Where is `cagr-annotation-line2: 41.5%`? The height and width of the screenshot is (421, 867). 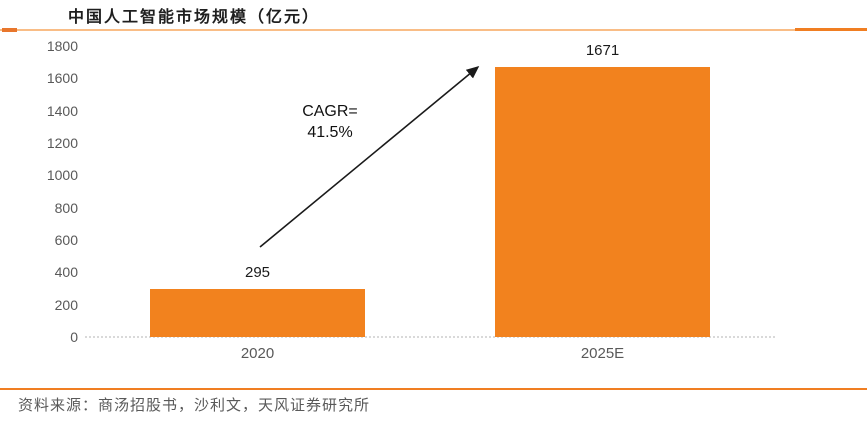 cagr-annotation-line2: 41.5% is located at coordinates (330, 132).